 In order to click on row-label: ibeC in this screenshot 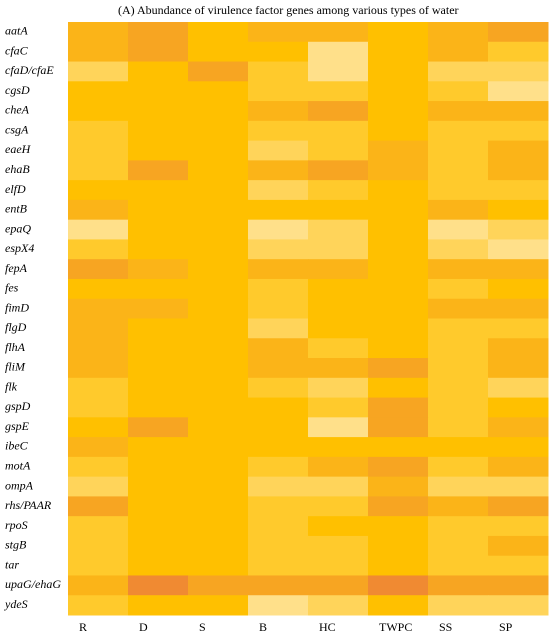, I will do `click(17, 446)`.